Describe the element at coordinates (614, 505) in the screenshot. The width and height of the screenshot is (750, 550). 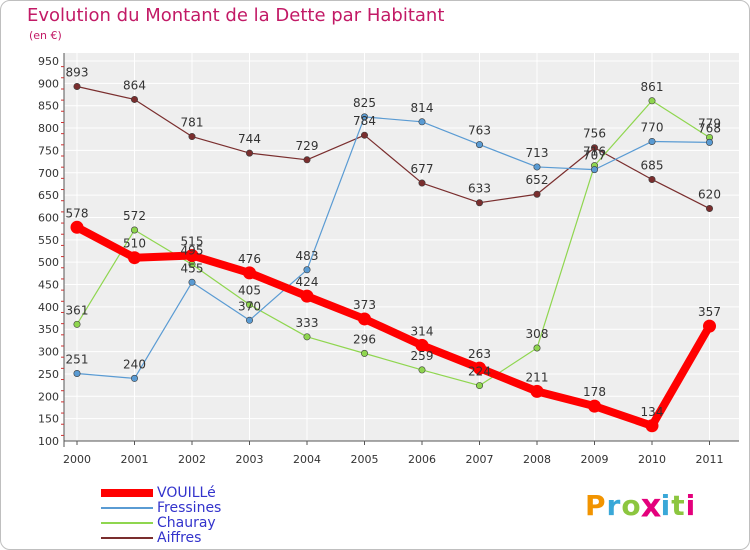
I see `logo-letter: r` at that location.